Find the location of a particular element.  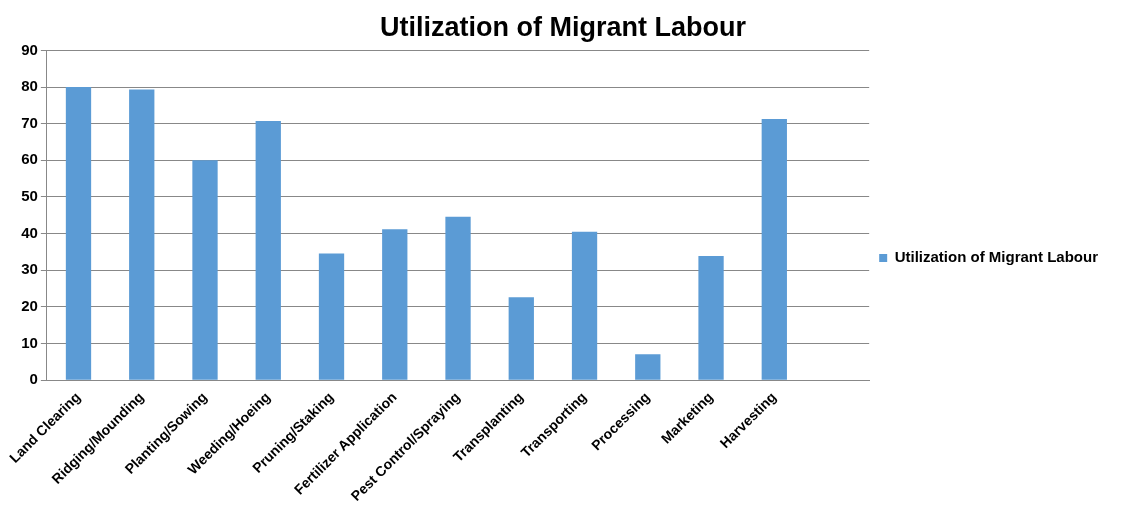

y-tick-label: 10 is located at coordinates (29, 342).